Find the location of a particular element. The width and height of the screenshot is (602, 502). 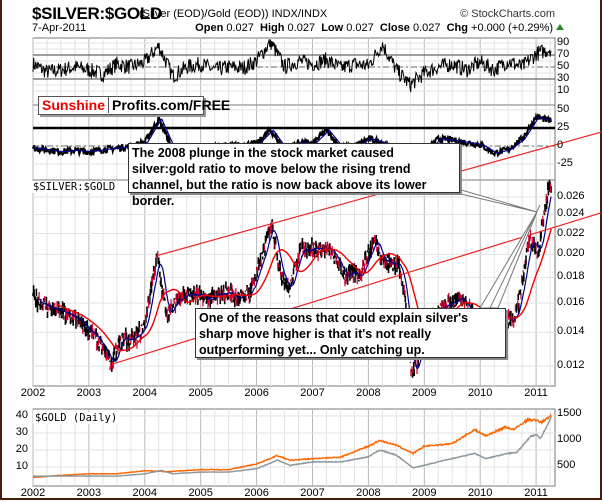

low-value: 0.027 is located at coordinates (360, 28).